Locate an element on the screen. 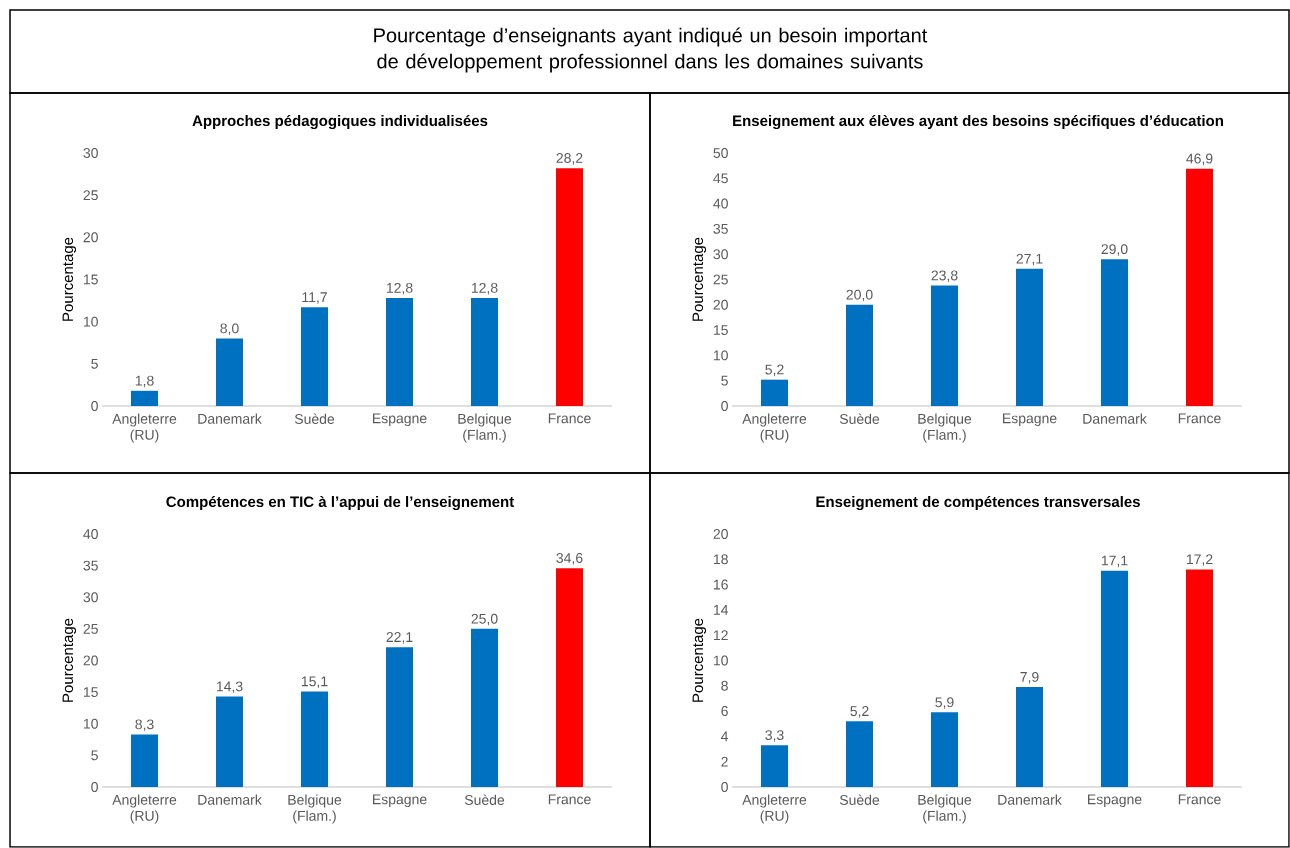 The height and width of the screenshot is (848, 1290). chart-title: Enseignement de compétences transversales is located at coordinates (978, 503).